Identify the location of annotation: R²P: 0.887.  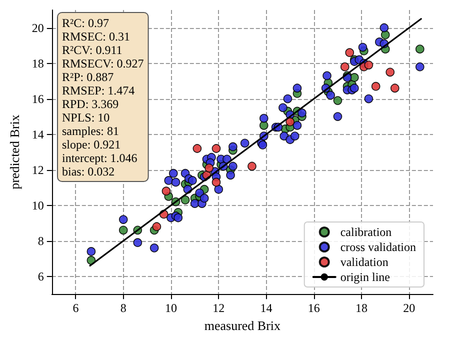
(88, 77).